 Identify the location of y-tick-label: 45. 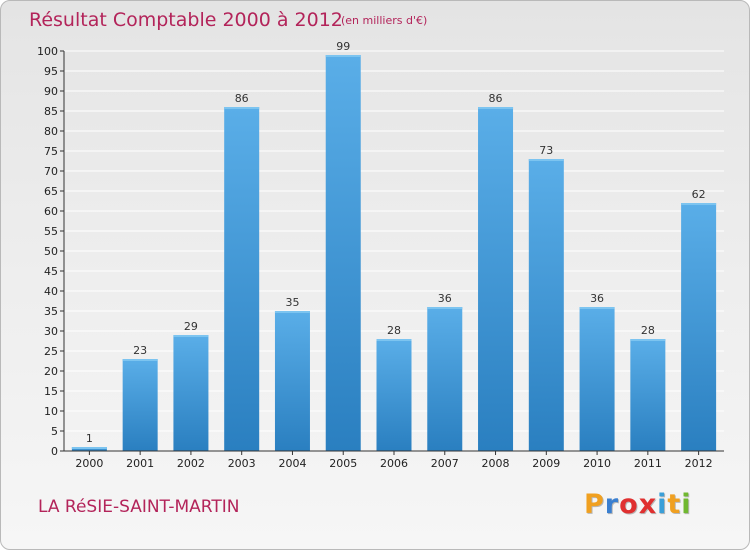
(51, 271).